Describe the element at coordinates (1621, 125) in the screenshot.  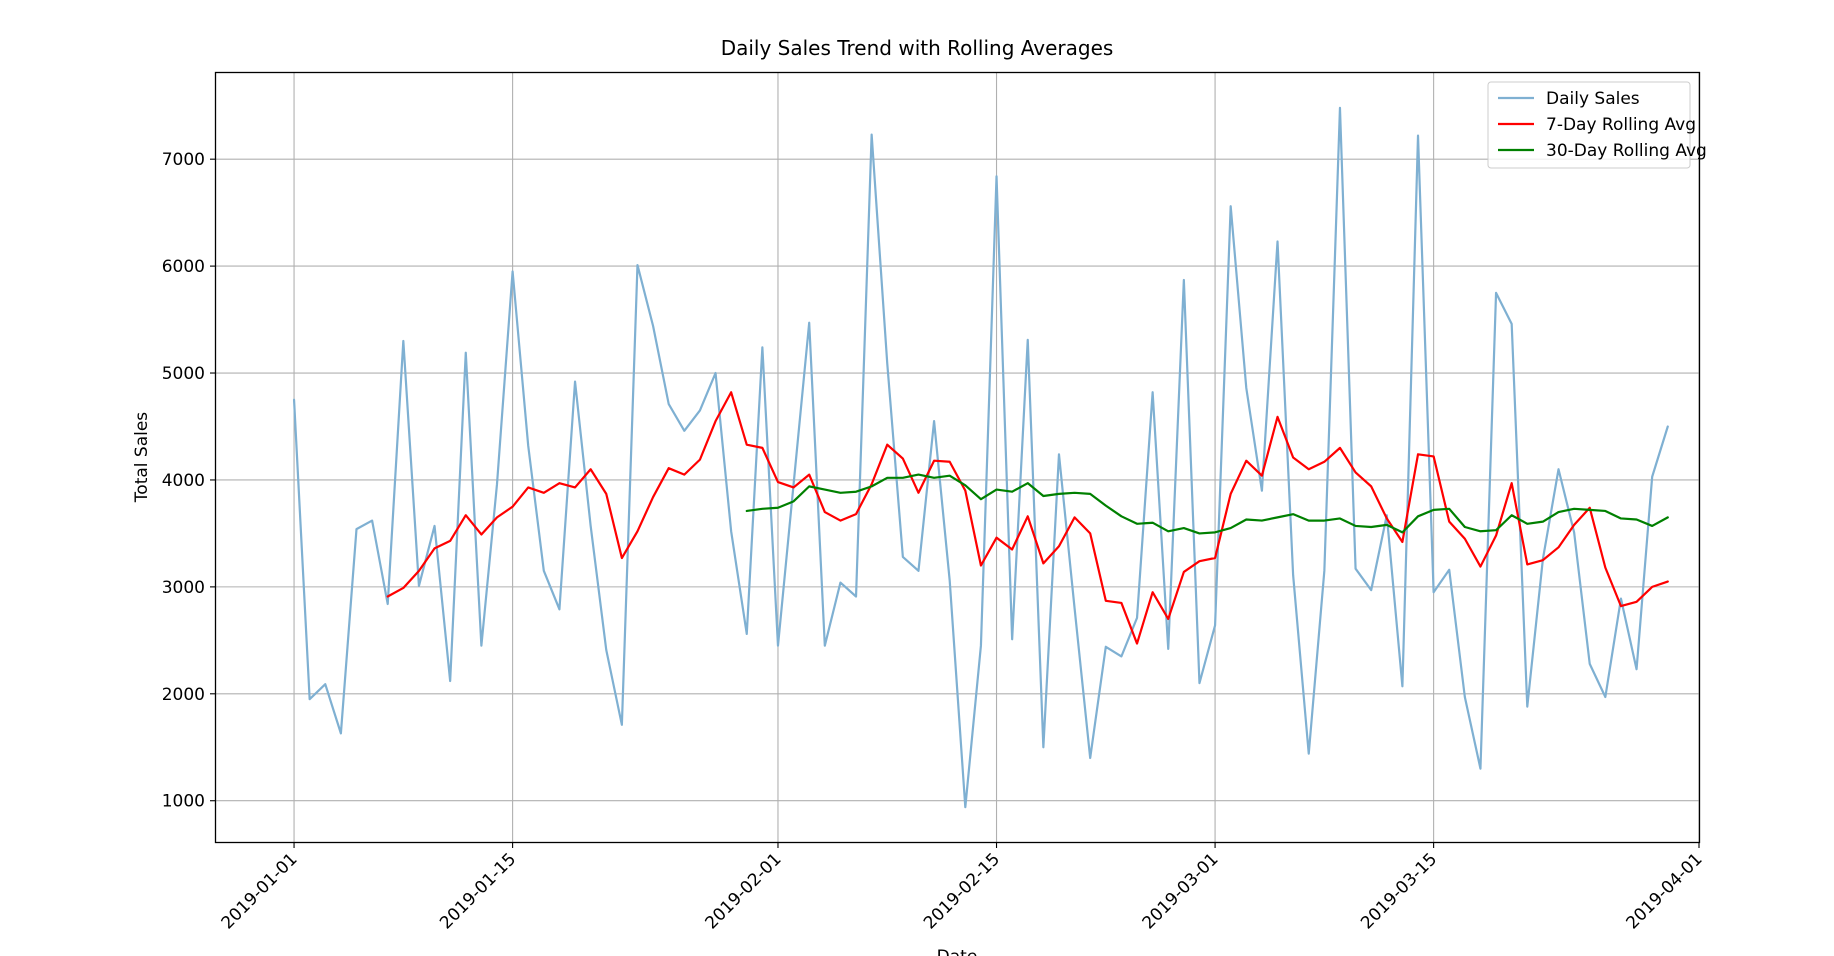
I see `legend-label: 7-Day Rolling Avg` at that location.